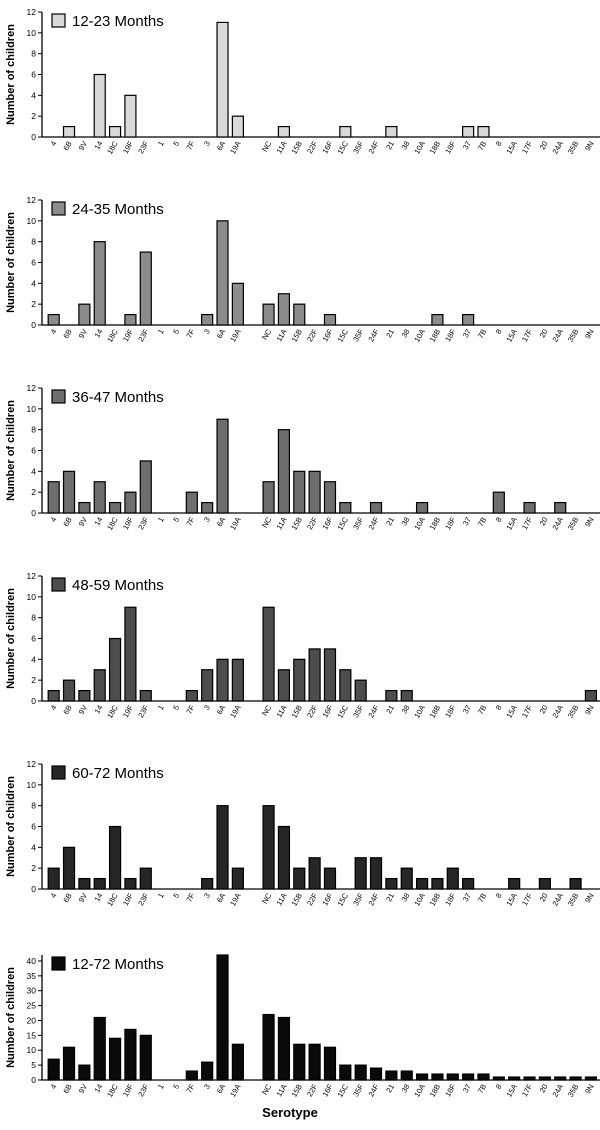  Describe the element at coordinates (11, 450) in the screenshot. I see `y-axis-title: Number of children` at that location.